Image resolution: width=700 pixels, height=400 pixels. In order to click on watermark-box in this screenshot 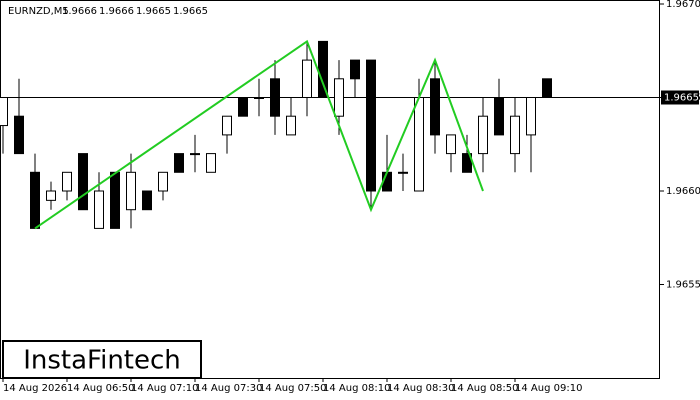, I will do `click(102, 359)`.